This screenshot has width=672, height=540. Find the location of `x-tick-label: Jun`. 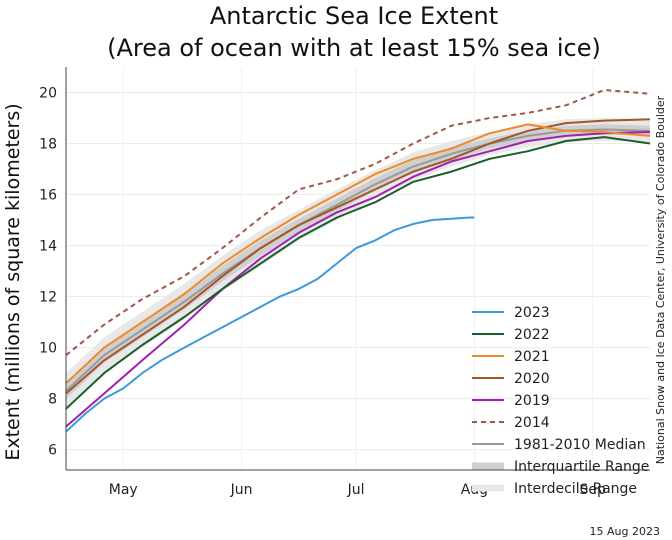

x-tick-label: Jun is located at coordinates (241, 490).